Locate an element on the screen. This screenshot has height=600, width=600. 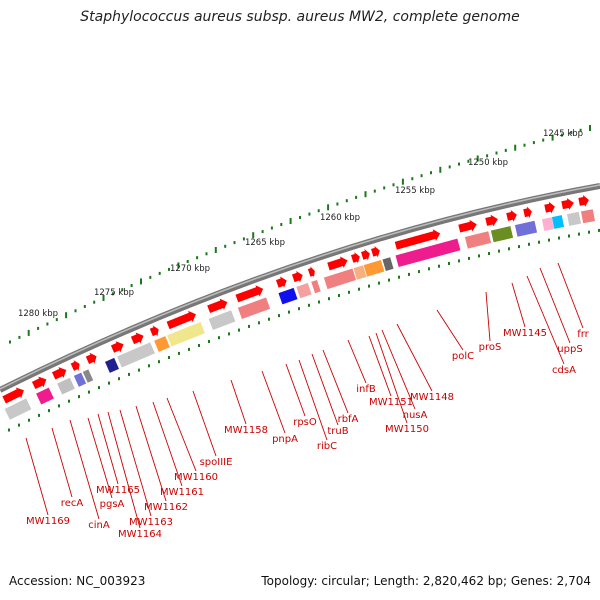
gene-label: polC is located at coordinates (463, 356).